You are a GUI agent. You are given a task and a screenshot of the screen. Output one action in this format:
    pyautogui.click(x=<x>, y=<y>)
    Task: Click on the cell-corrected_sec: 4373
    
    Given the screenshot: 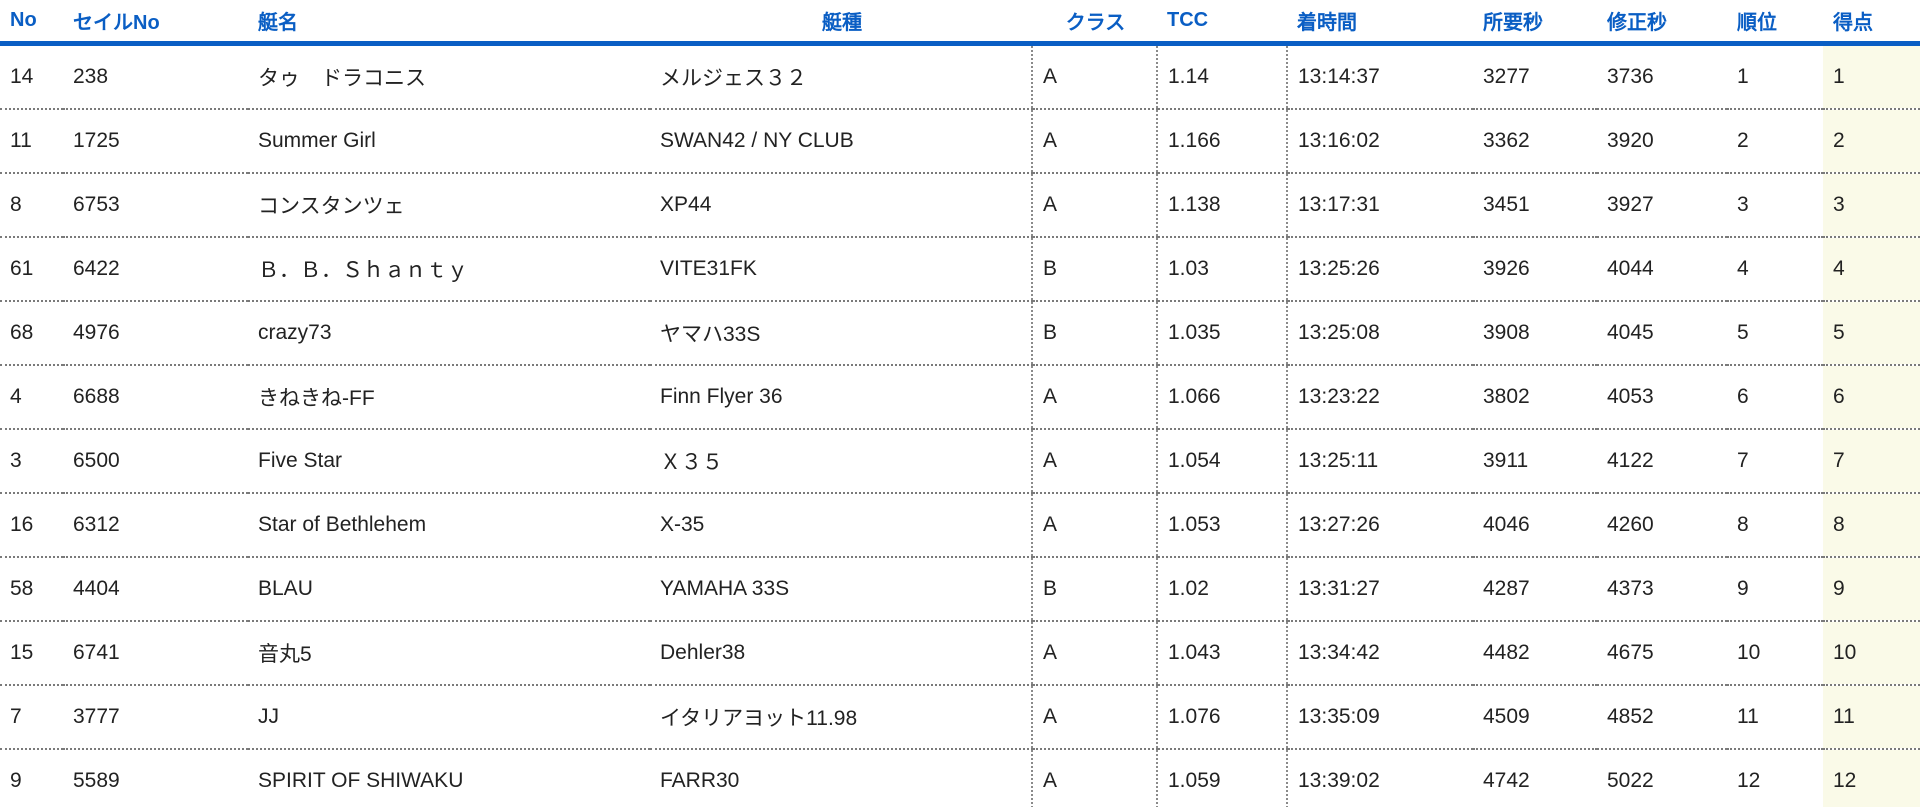 What is the action you would take?
    pyautogui.click(x=1662, y=589)
    